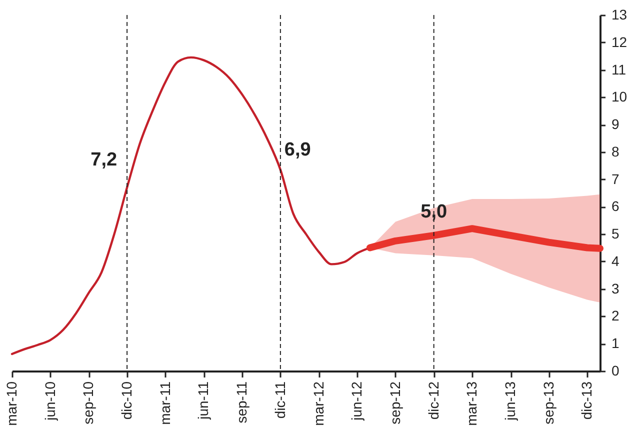 This screenshot has height=441, width=631. I want to click on x-tick-label: sep-11, so click(242, 402).